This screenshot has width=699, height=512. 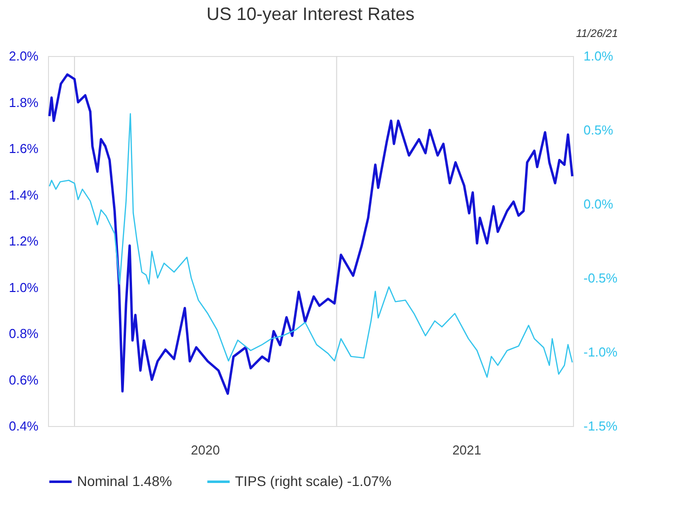 I want to click on y-tick-label: 2.0%, so click(x=23, y=56).